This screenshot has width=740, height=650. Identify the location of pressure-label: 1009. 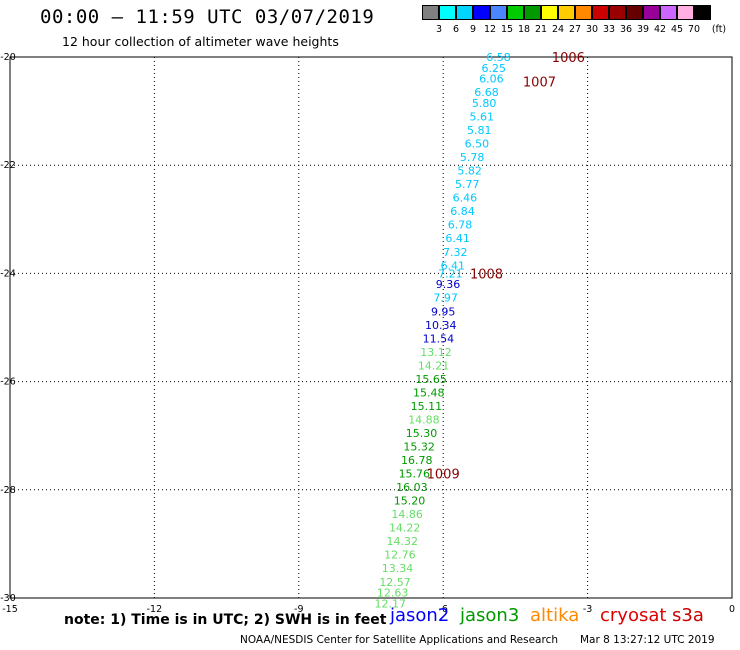
(443, 475).